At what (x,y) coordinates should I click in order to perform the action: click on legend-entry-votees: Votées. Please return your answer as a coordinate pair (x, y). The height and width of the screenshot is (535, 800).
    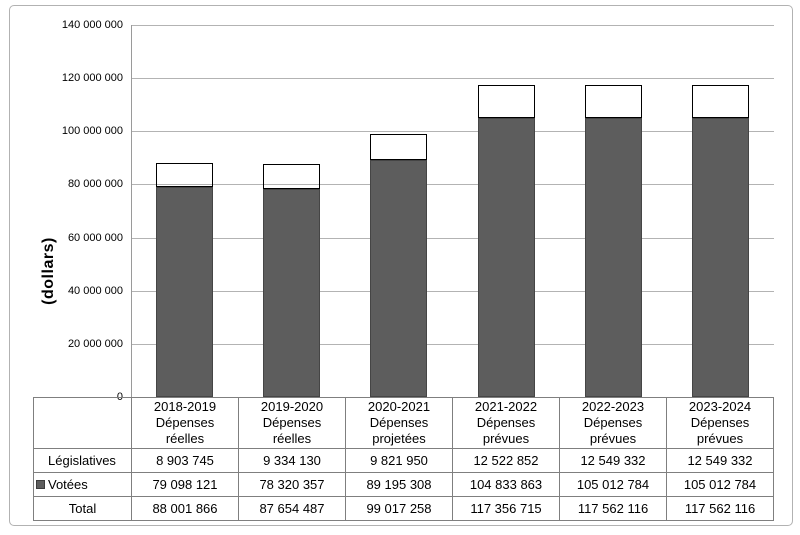
    Looking at the image, I should click on (83, 484).